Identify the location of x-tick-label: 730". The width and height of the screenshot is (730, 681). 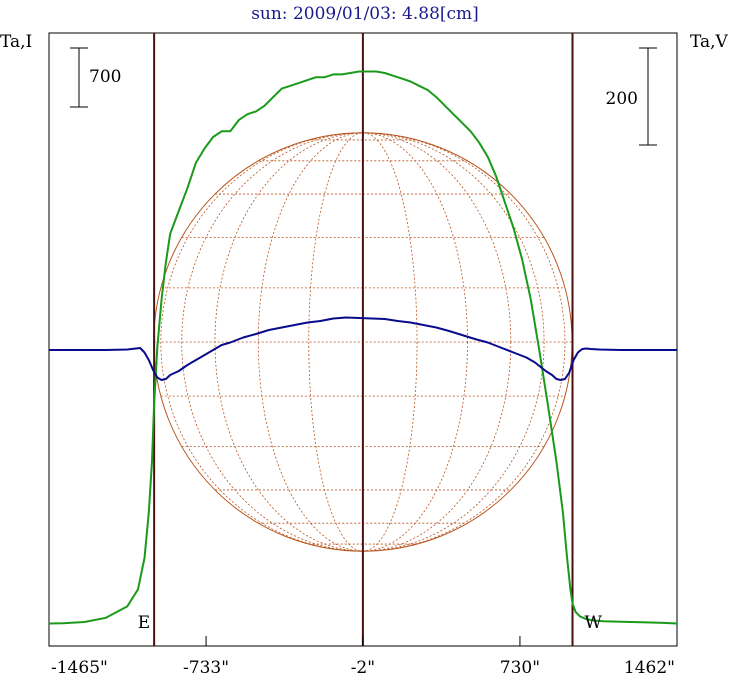
(520, 668).